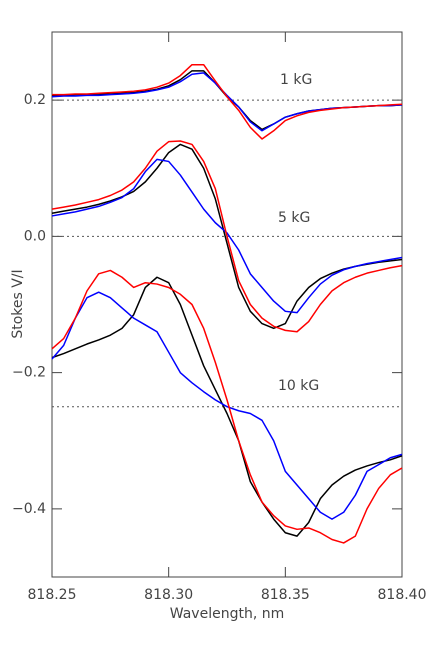 This screenshot has height=656, width=436. What do you see at coordinates (298, 386) in the screenshot?
I see `annotation: 10 kG` at bounding box center [298, 386].